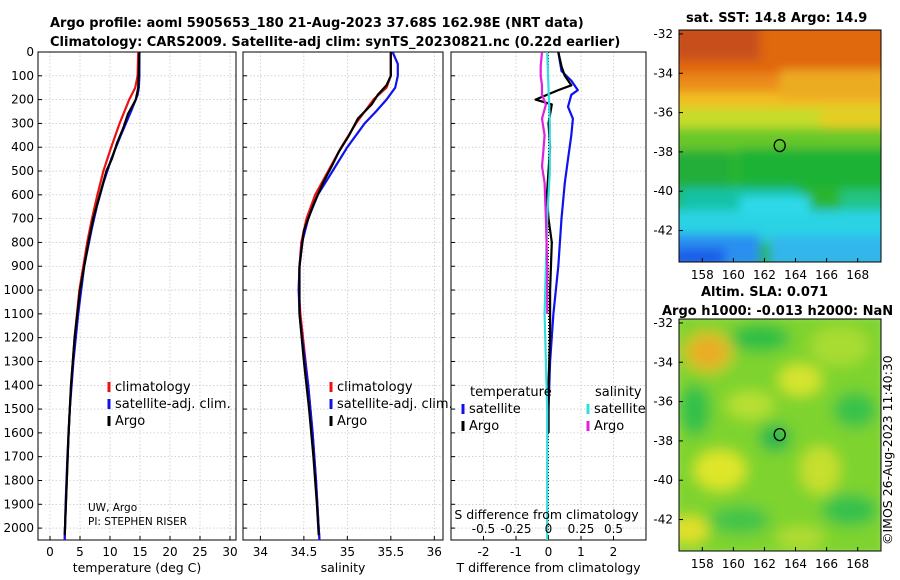 The height and width of the screenshot is (580, 900). Describe the element at coordinates (663, 113) in the screenshot. I see `map-y-tick-label: -36` at that location.